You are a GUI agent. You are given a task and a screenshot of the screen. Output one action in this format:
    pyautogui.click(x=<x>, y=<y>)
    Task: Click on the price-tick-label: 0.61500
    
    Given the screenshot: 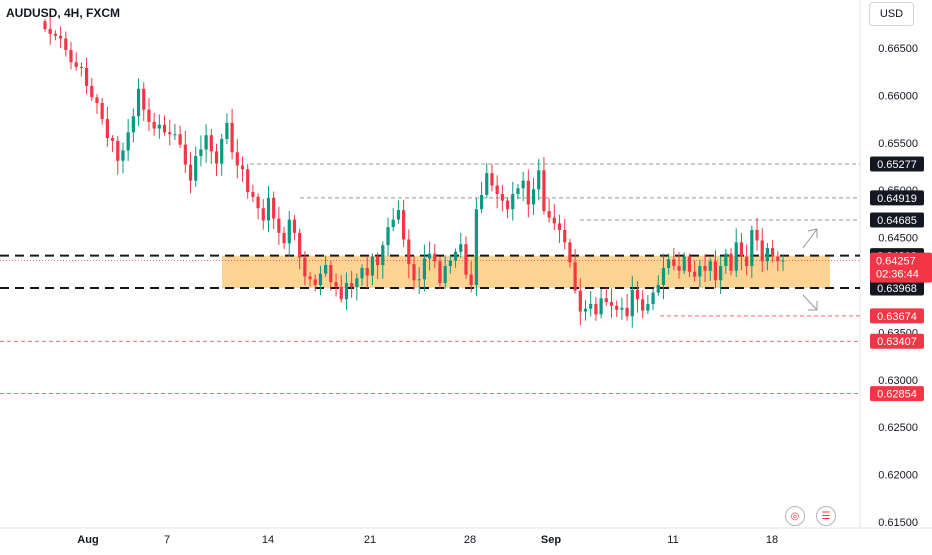 What is the action you would take?
    pyautogui.click(x=898, y=523)
    